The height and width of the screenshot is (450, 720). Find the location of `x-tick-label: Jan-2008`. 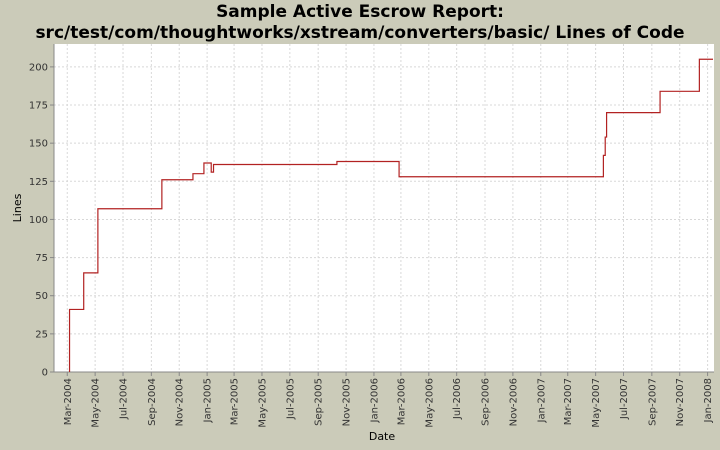

x-tick-label: Jan-2008 is located at coordinates (708, 400).